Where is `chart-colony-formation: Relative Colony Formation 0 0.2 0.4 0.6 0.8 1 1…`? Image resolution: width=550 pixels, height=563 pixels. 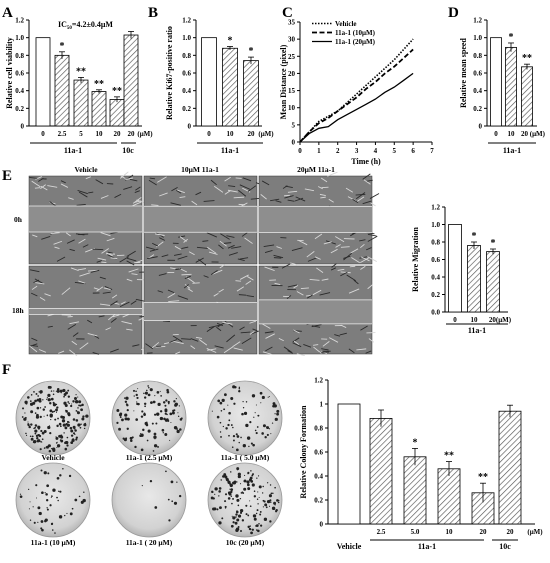
chart-colony-formation: Relative Colony Formation 0 0.2 0.4 0.6 0.8 1 1… is located at coordinates (421, 457).